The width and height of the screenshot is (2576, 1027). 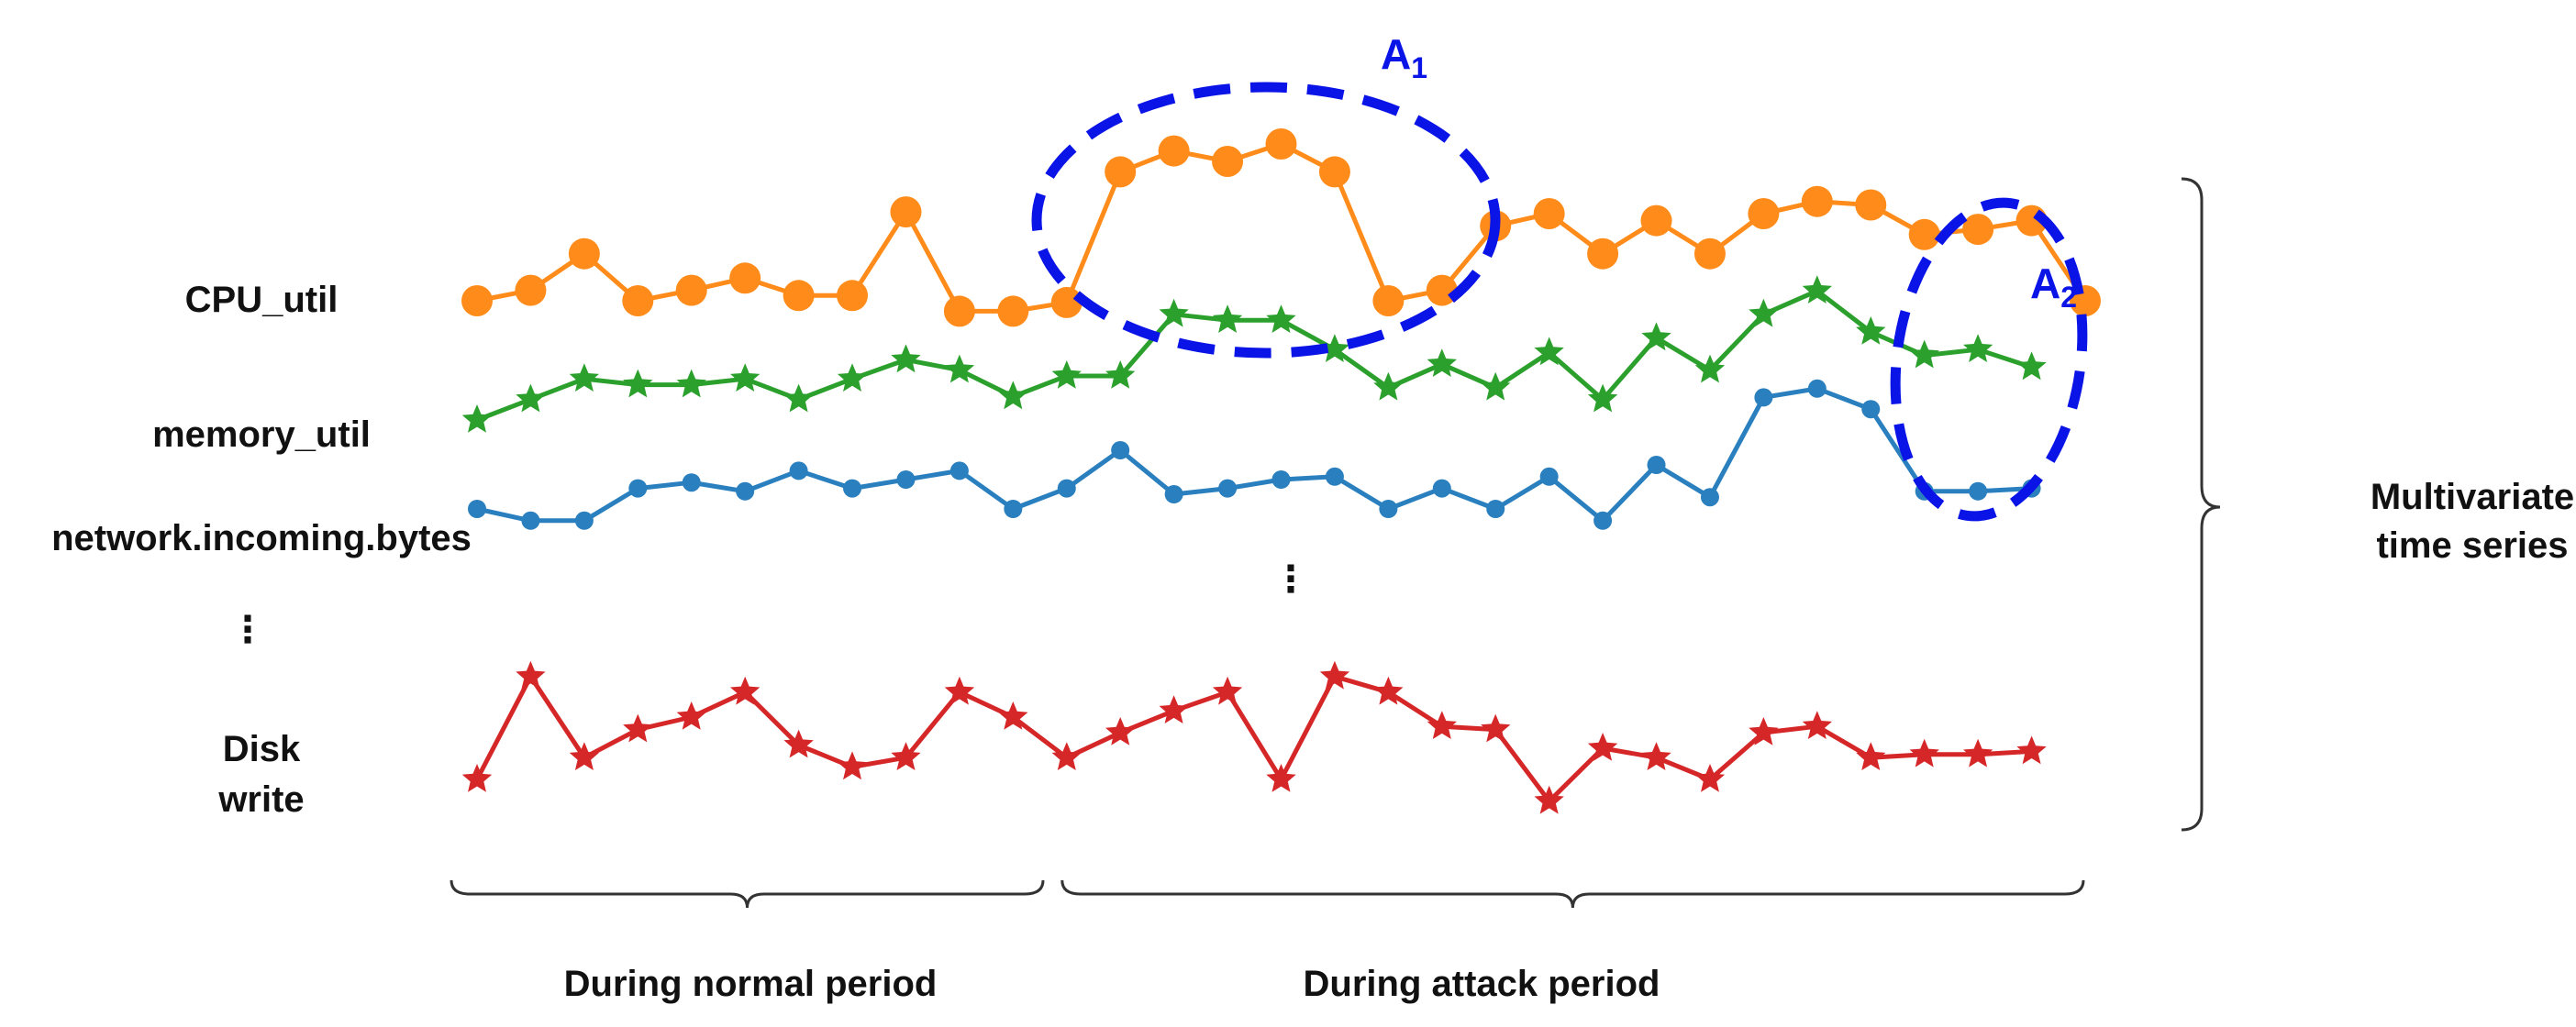 I want to click on series-label-disk: Disk write, so click(x=260, y=774).